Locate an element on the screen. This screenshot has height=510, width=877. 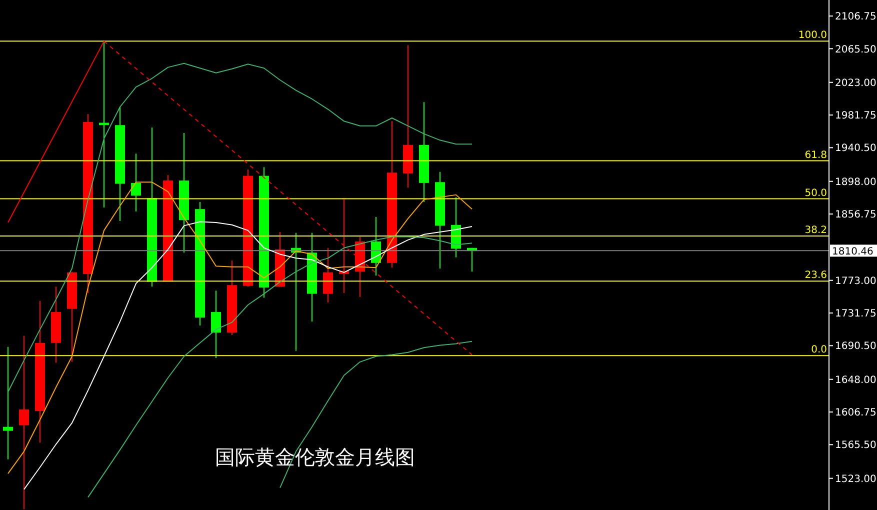
annotation: 0.0 is located at coordinates (819, 350).